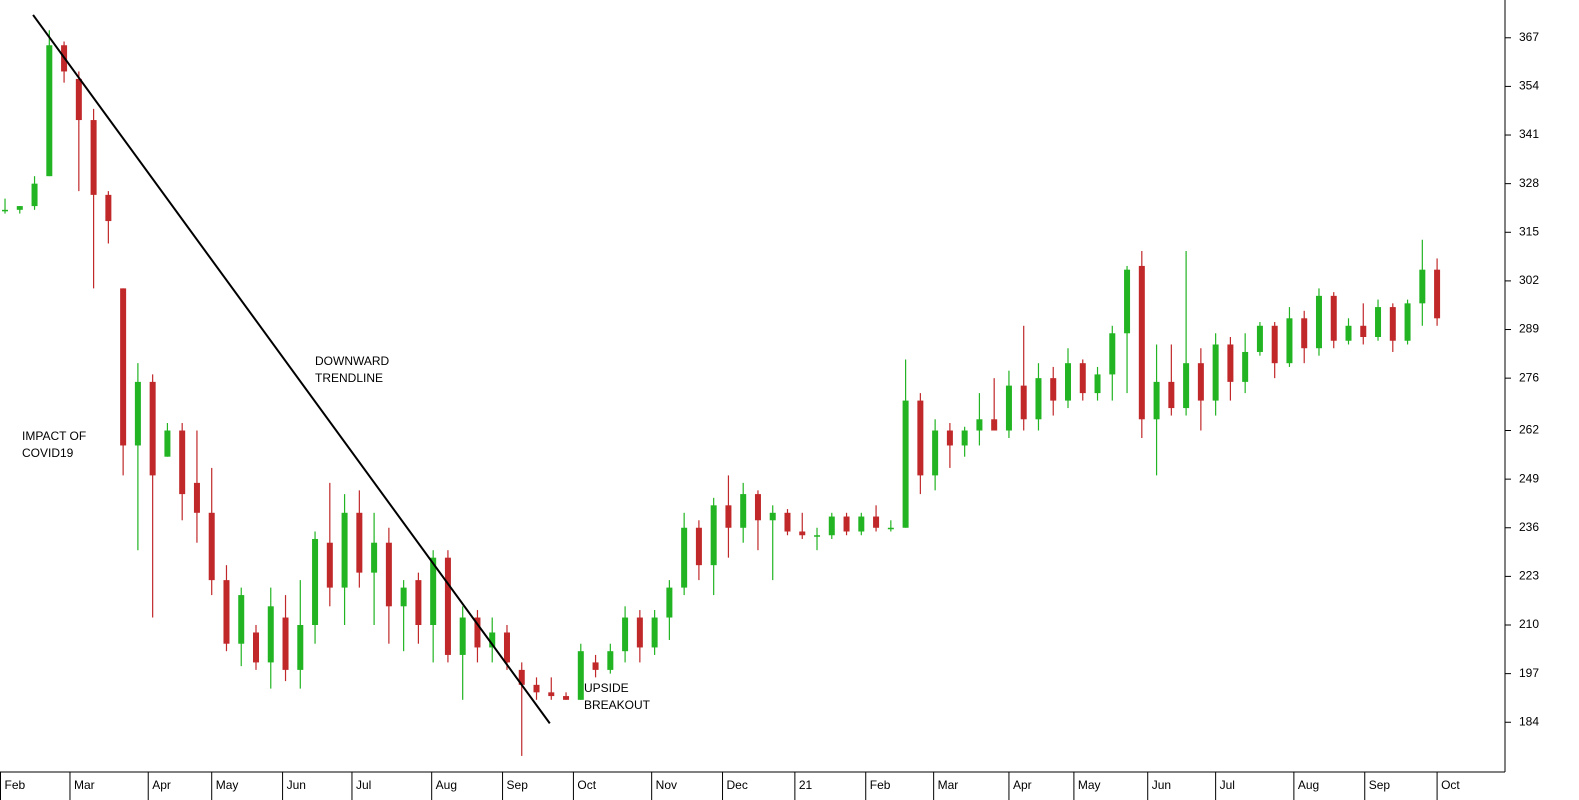 Image resolution: width=1579 pixels, height=800 pixels. Describe the element at coordinates (1529, 527) in the screenshot. I see `y-tick-label: 236` at that location.